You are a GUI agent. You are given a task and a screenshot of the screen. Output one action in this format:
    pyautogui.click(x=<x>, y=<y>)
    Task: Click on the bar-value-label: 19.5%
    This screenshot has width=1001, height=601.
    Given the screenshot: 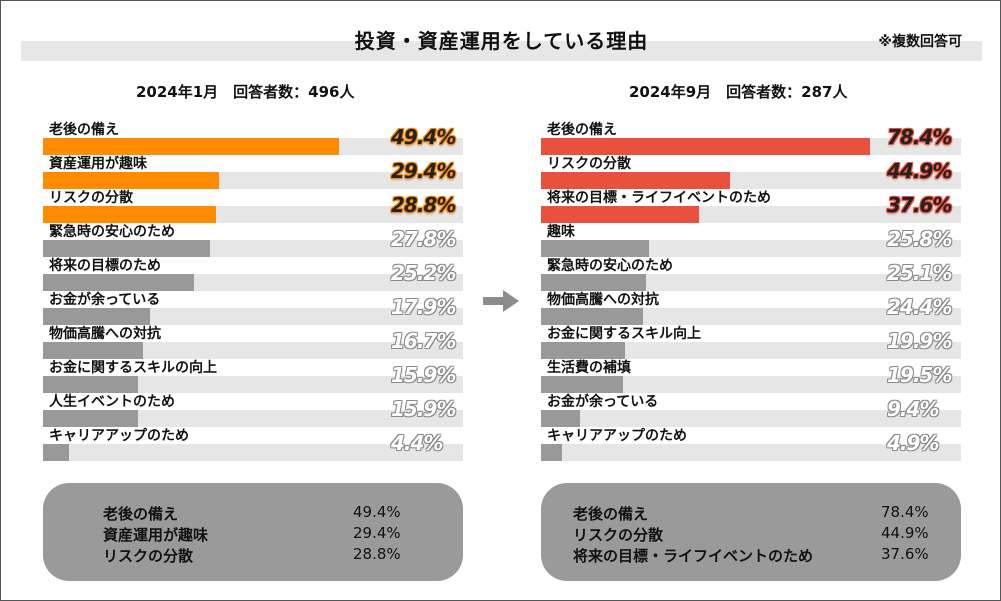 What is the action you would take?
    pyautogui.click(x=919, y=375)
    